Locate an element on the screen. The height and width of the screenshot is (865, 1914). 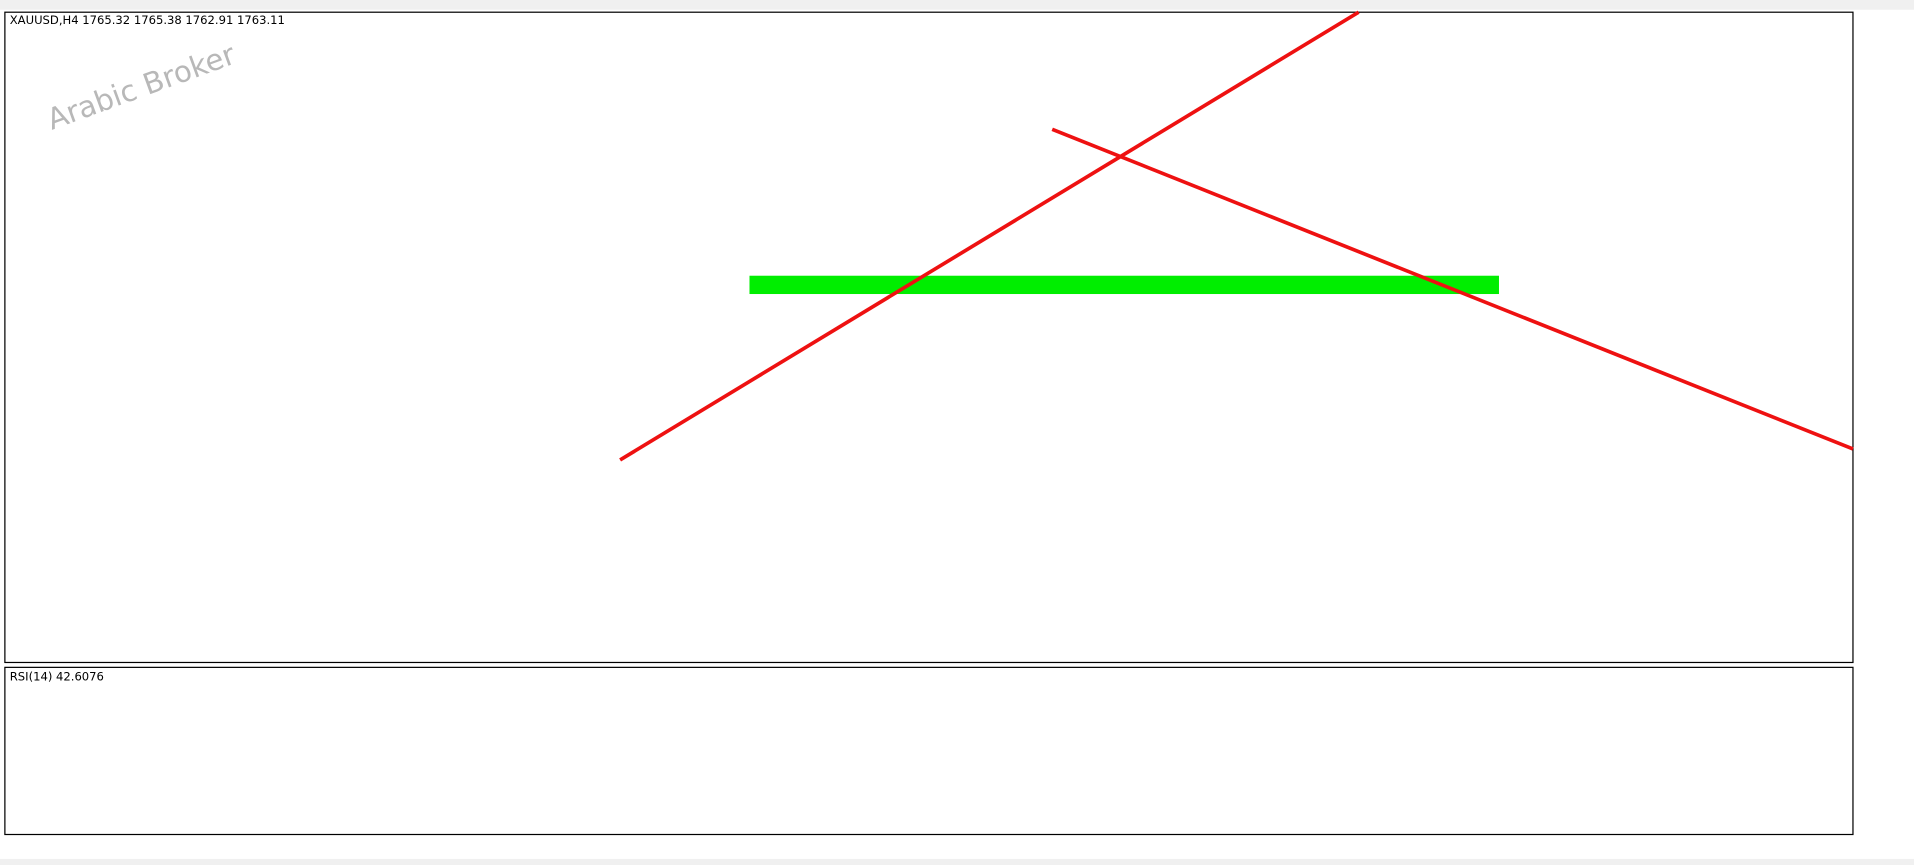
rsi-title: RSI(14) 42.6076 is located at coordinates (57, 677).